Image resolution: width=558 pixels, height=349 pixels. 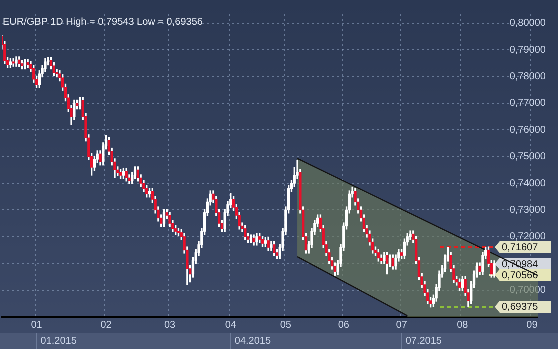 What do you see at coordinates (528, 76) in the screenshot?
I see `y-tick-label: 0,78000` at bounding box center [528, 76].